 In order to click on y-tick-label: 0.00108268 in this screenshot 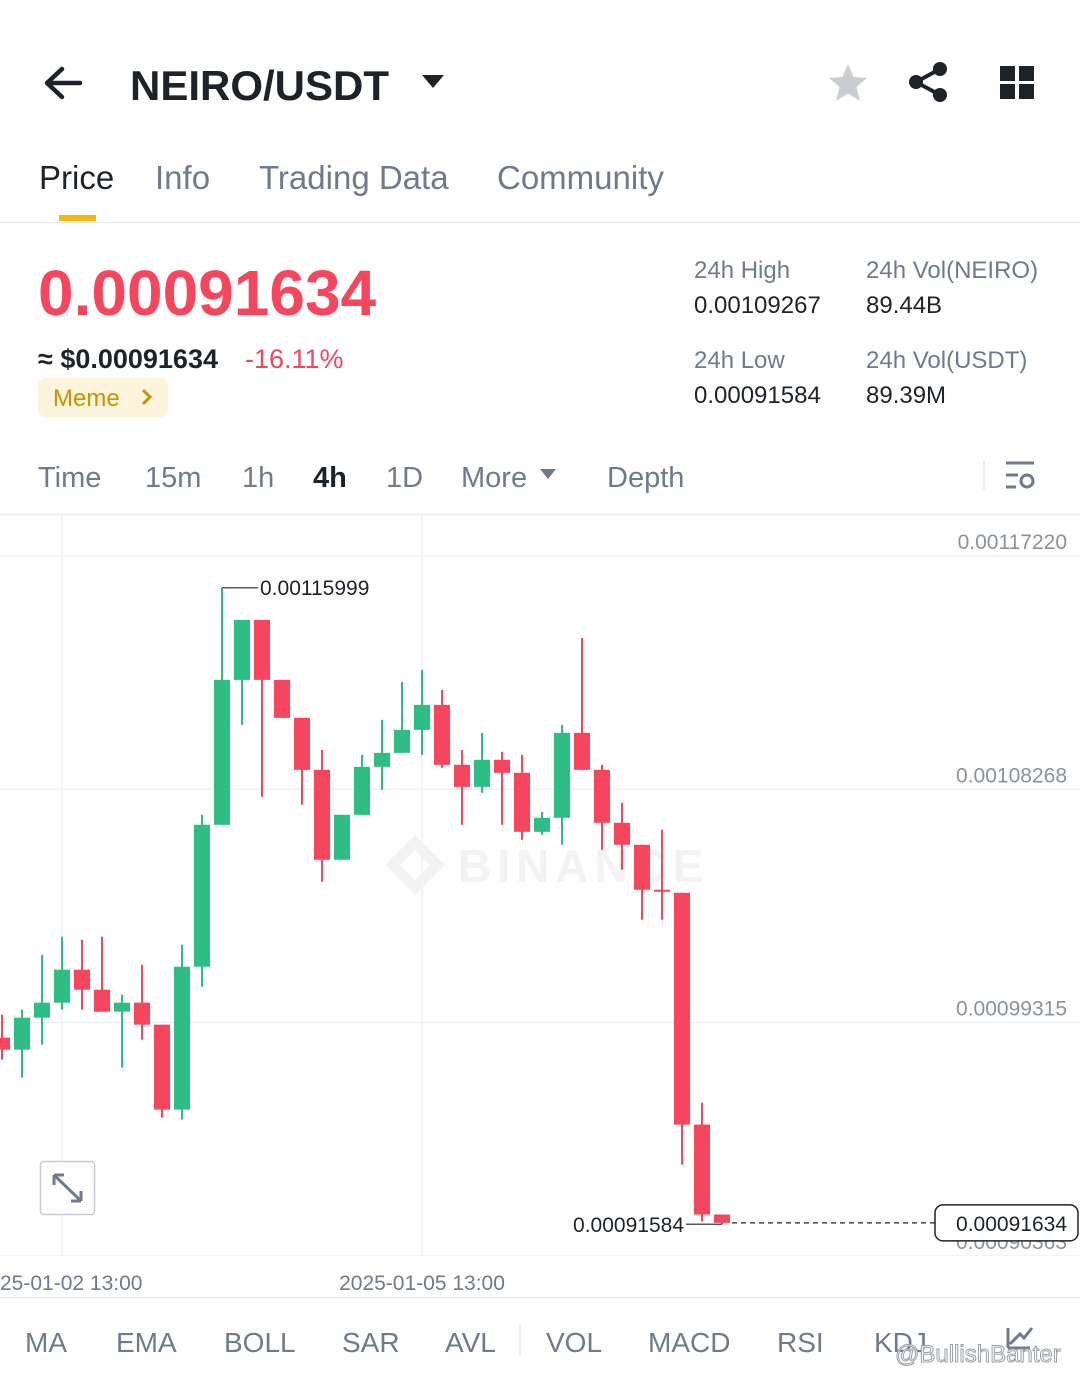, I will do `click(1011, 775)`.